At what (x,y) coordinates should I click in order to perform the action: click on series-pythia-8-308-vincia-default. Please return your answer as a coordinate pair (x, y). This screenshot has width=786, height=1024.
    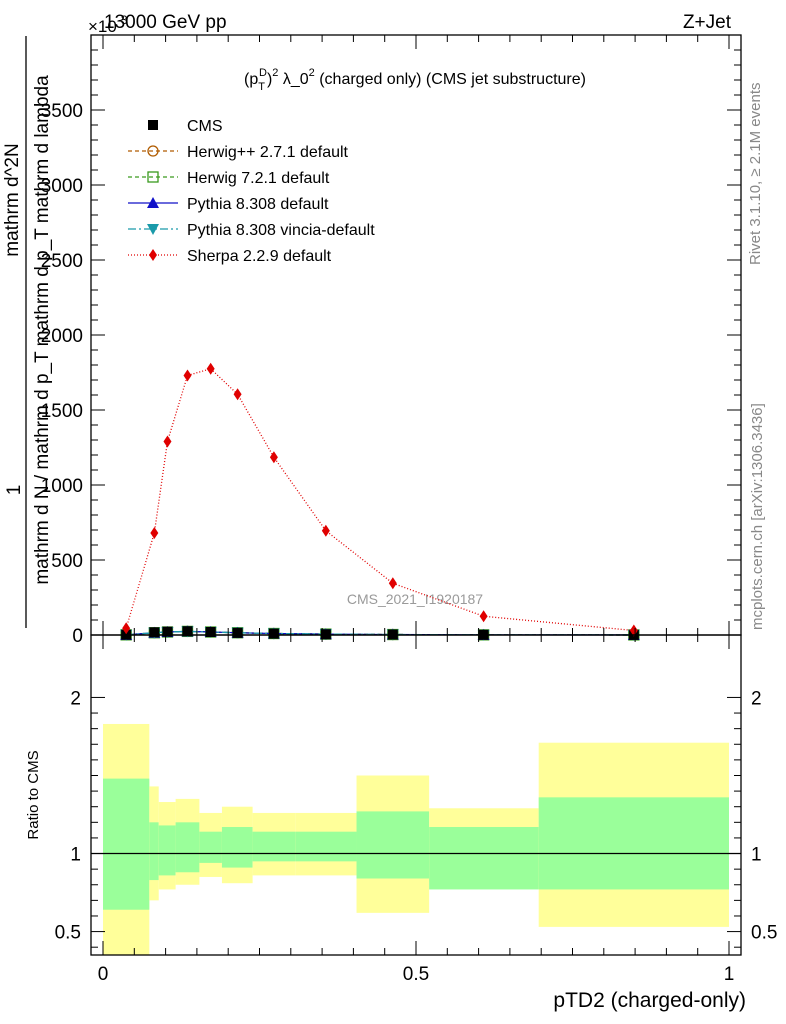
    Looking at the image, I should click on (380, 633).